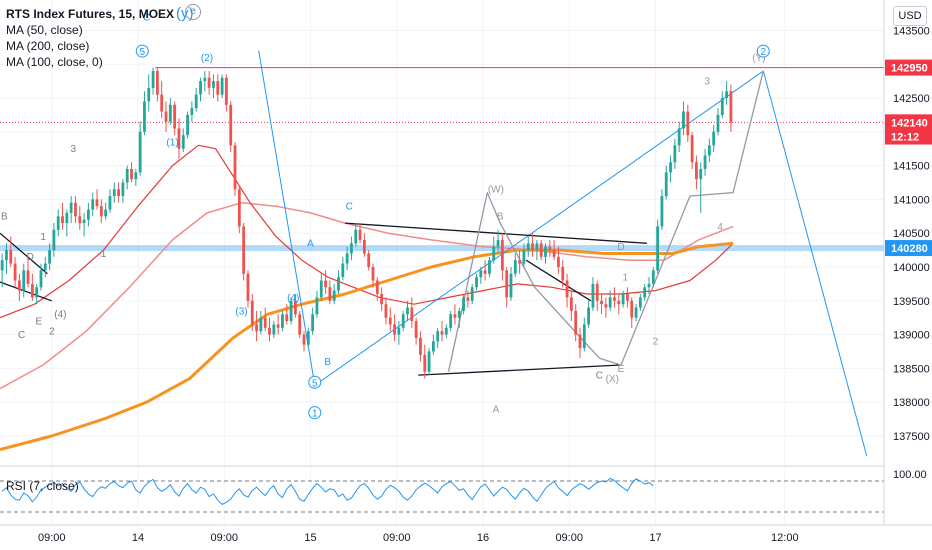 Image resolution: width=932 pixels, height=550 pixels. Describe the element at coordinates (911, 234) in the screenshot. I see `price-tick-label: 140500` at that location.